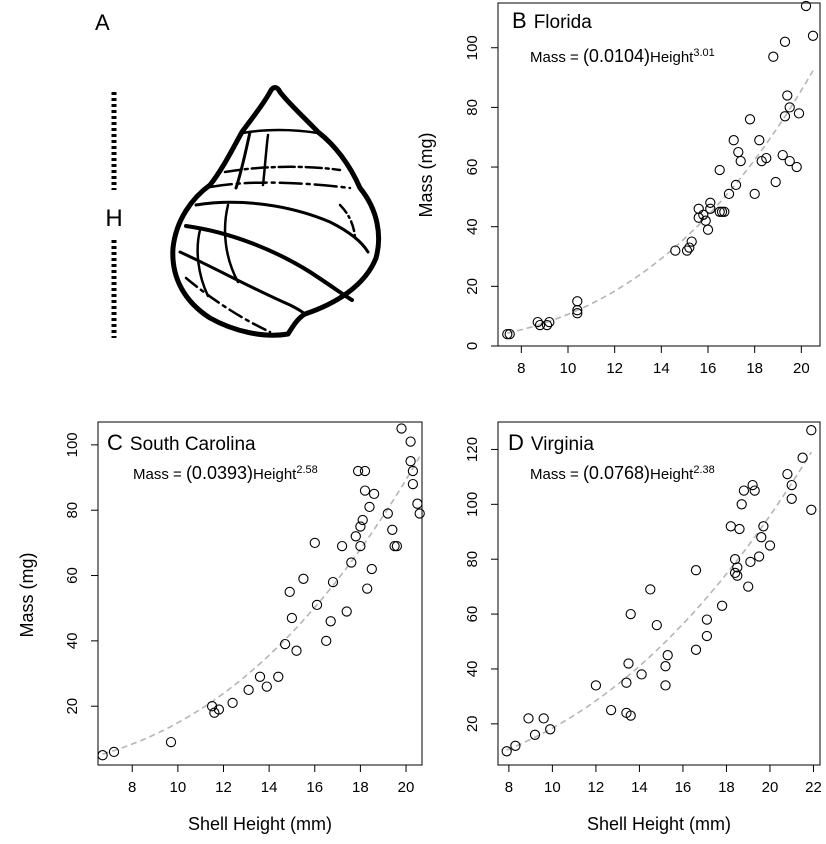 The width and height of the screenshot is (826, 844). What do you see at coordinates (306, 470) in the screenshot?
I see `equation-exp: 2.58` at bounding box center [306, 470].